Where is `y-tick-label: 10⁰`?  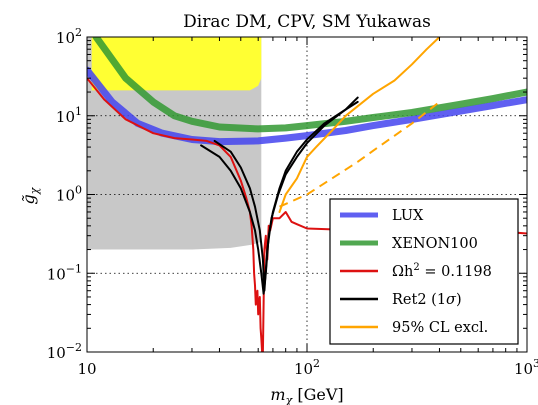
y-tick-label: 10⁰ is located at coordinates (69, 194).